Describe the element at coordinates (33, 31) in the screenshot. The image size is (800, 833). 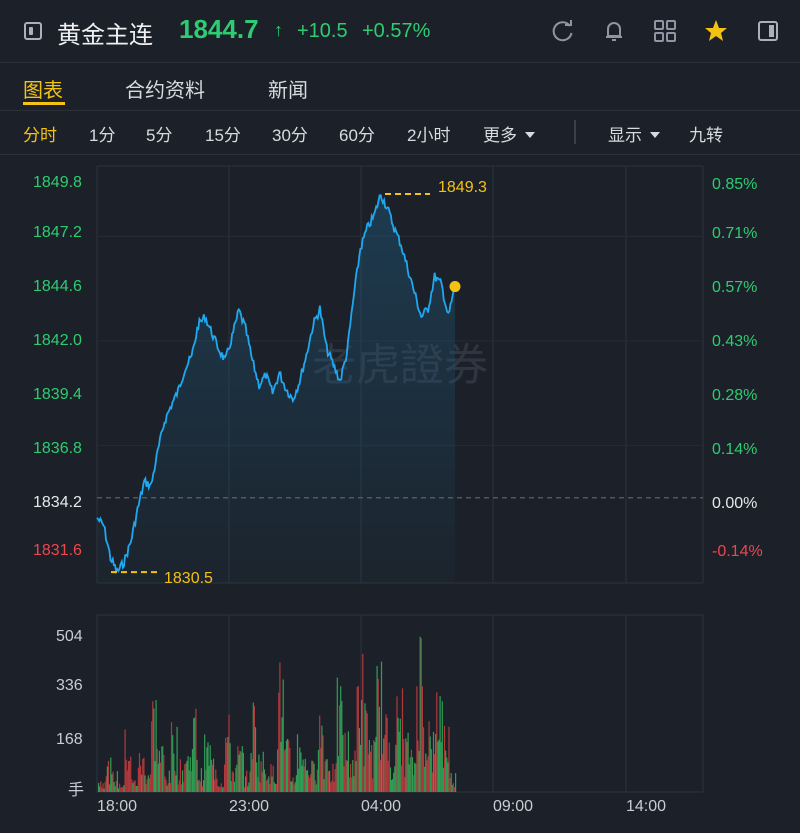
I see `sidebar-icon` at that location.